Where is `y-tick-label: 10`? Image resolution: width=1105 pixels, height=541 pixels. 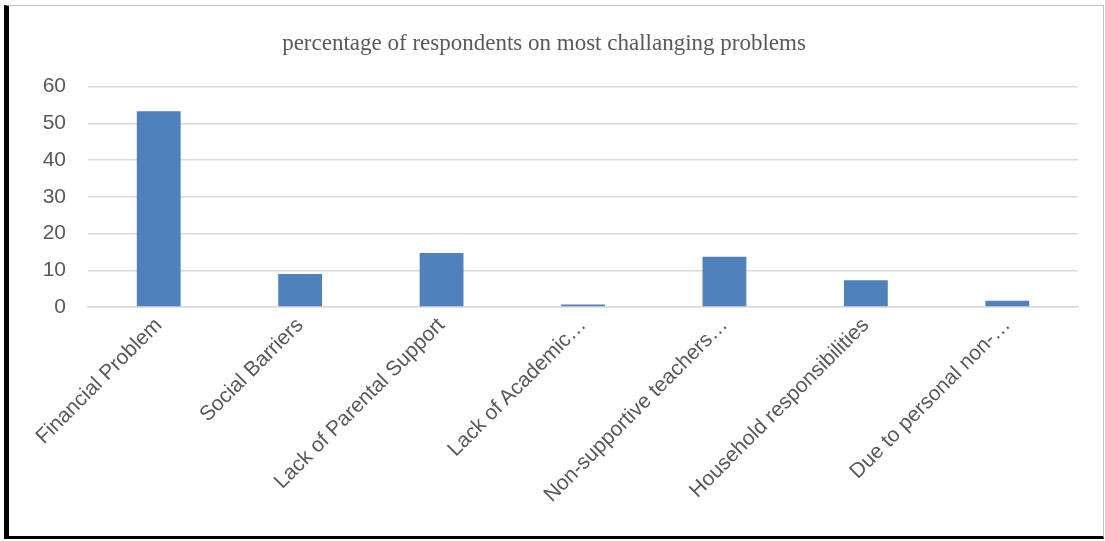
y-tick-label: 10 is located at coordinates (54, 269).